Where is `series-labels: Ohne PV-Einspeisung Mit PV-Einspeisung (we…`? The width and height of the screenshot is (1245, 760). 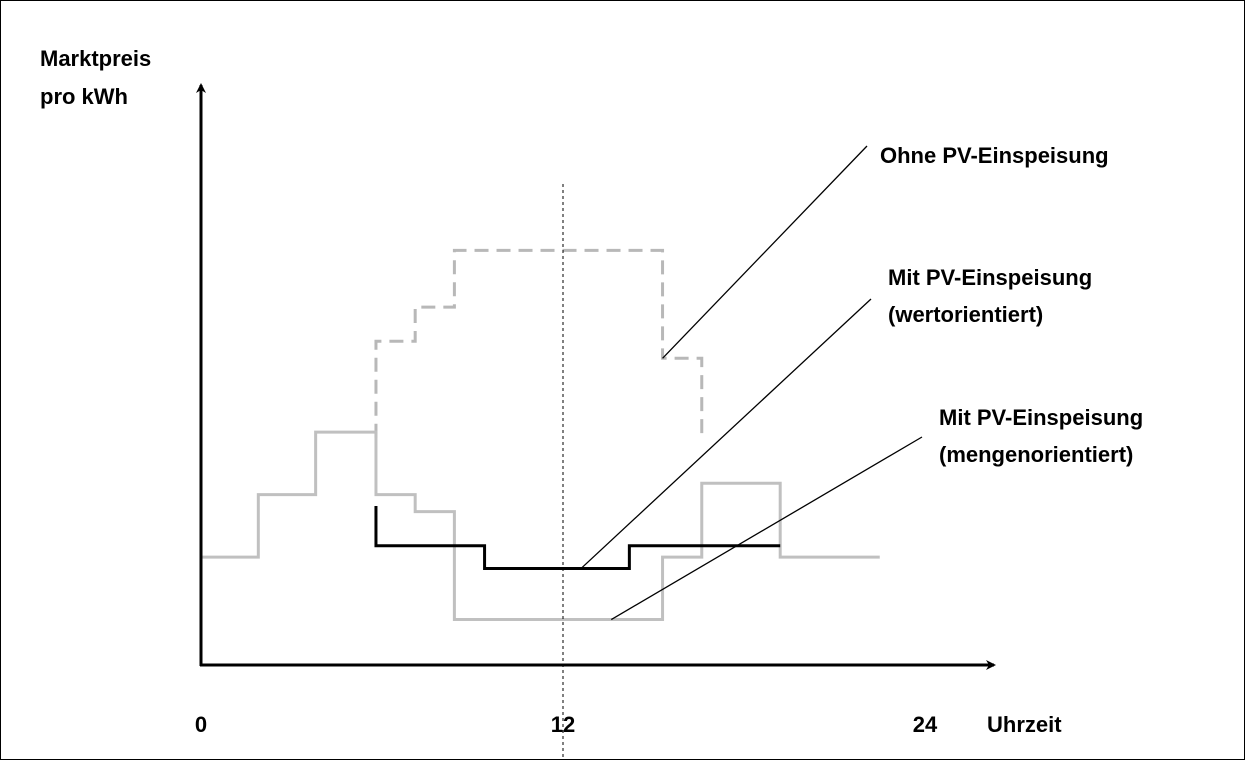 series-labels: Ohne PV-Einspeisung Mit PV-Einspeisung (we… is located at coordinates (1011, 305).